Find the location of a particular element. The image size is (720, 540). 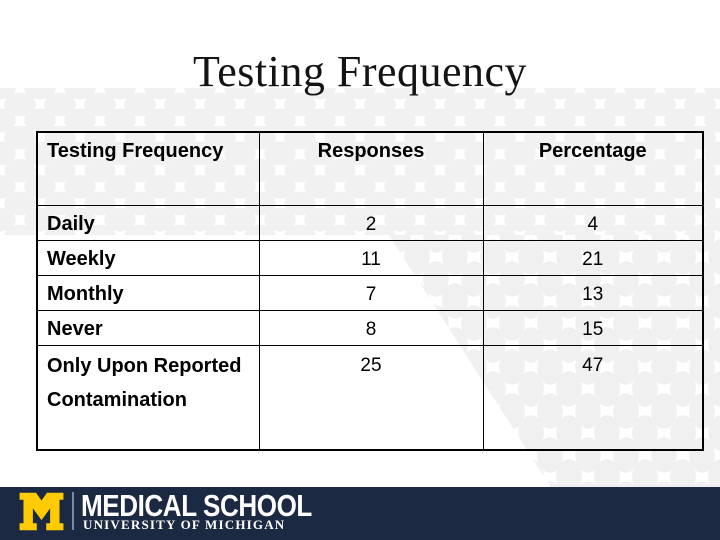

header-responses: Responses is located at coordinates (371, 168).